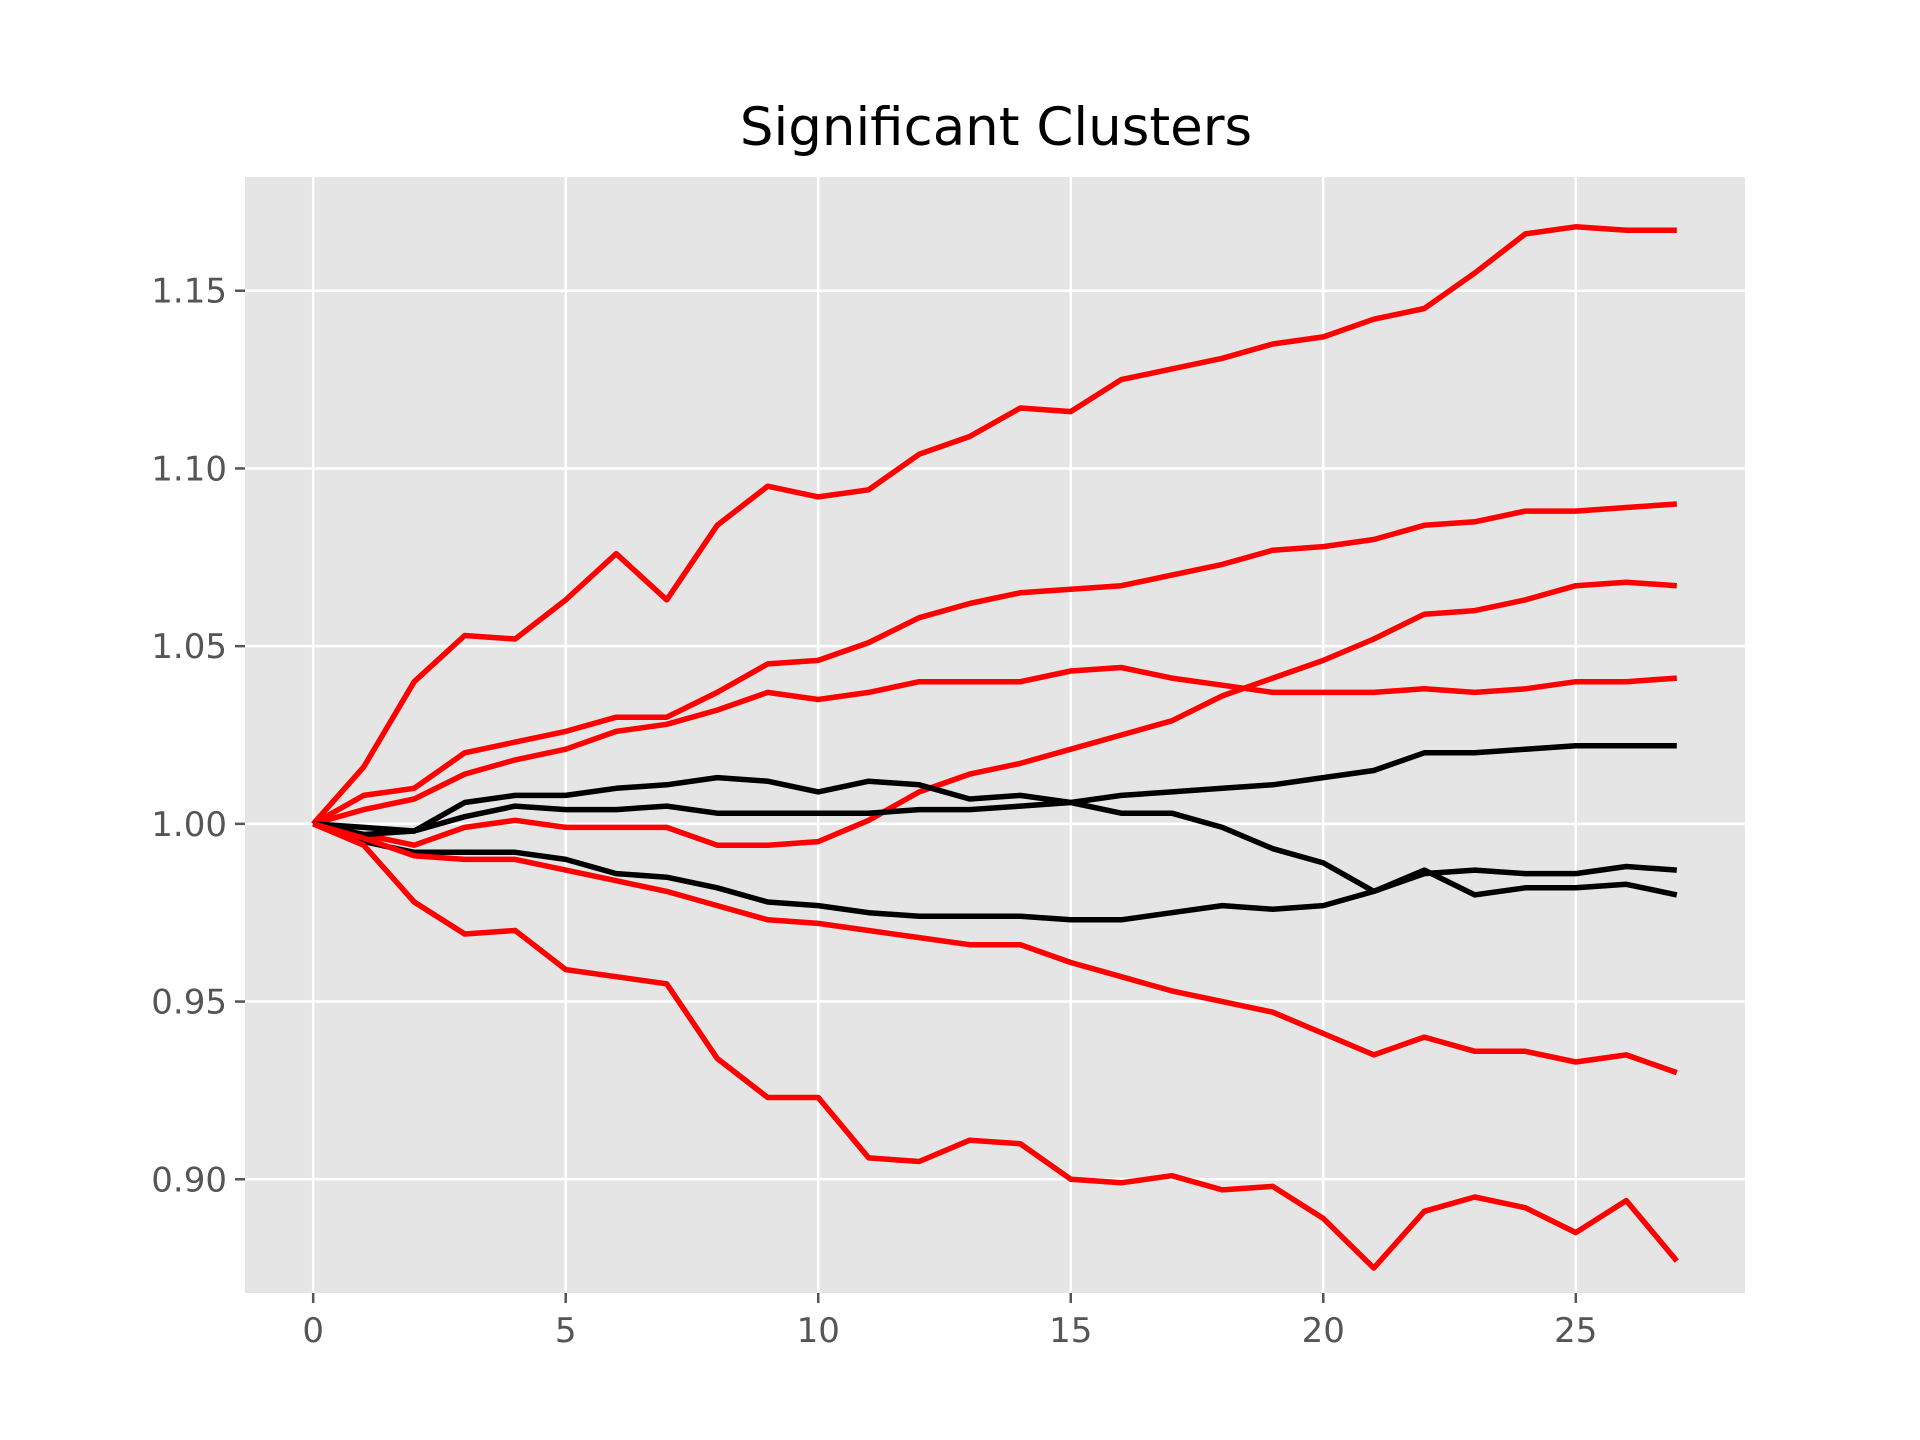 The height and width of the screenshot is (1440, 1920). I want to click on y-tick-label: 1.00, so click(189, 825).